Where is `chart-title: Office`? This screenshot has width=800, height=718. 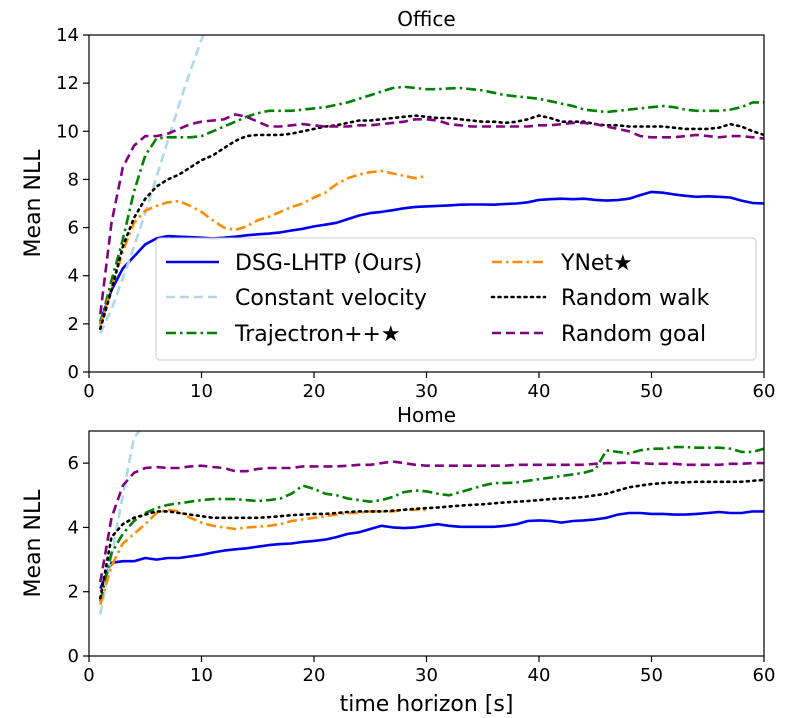
chart-title: Office is located at coordinates (426, 19).